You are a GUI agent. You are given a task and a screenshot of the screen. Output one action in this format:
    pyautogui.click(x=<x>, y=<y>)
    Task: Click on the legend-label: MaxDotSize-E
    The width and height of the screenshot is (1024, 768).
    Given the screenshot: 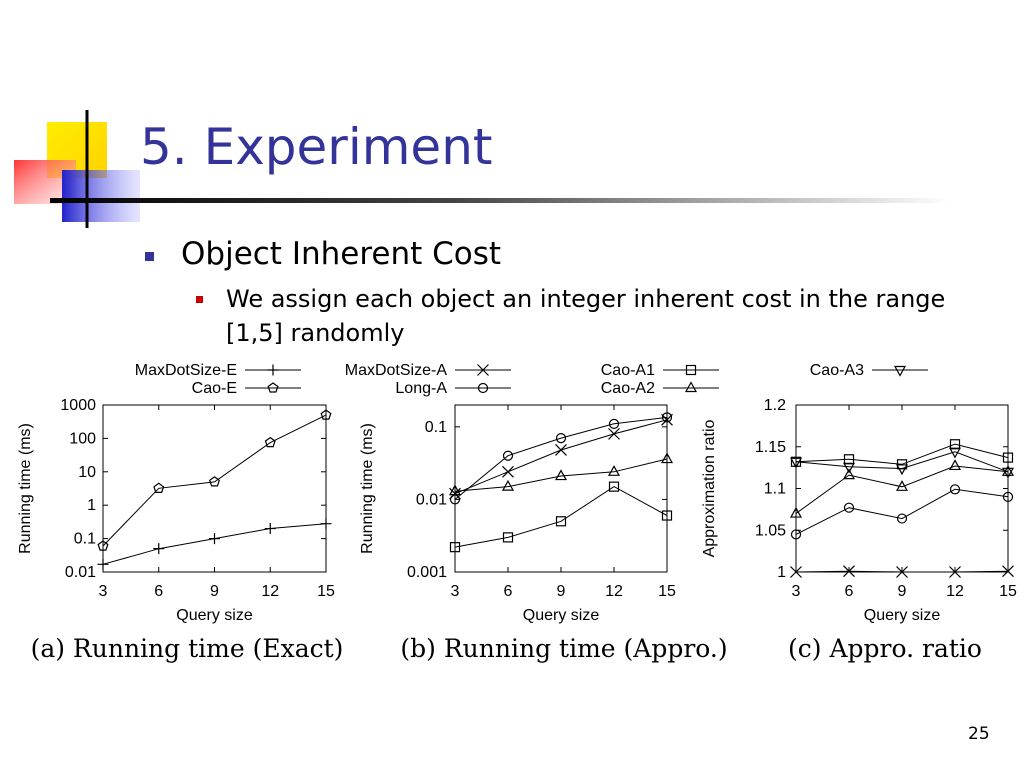 What is the action you would take?
    pyautogui.click(x=186, y=370)
    